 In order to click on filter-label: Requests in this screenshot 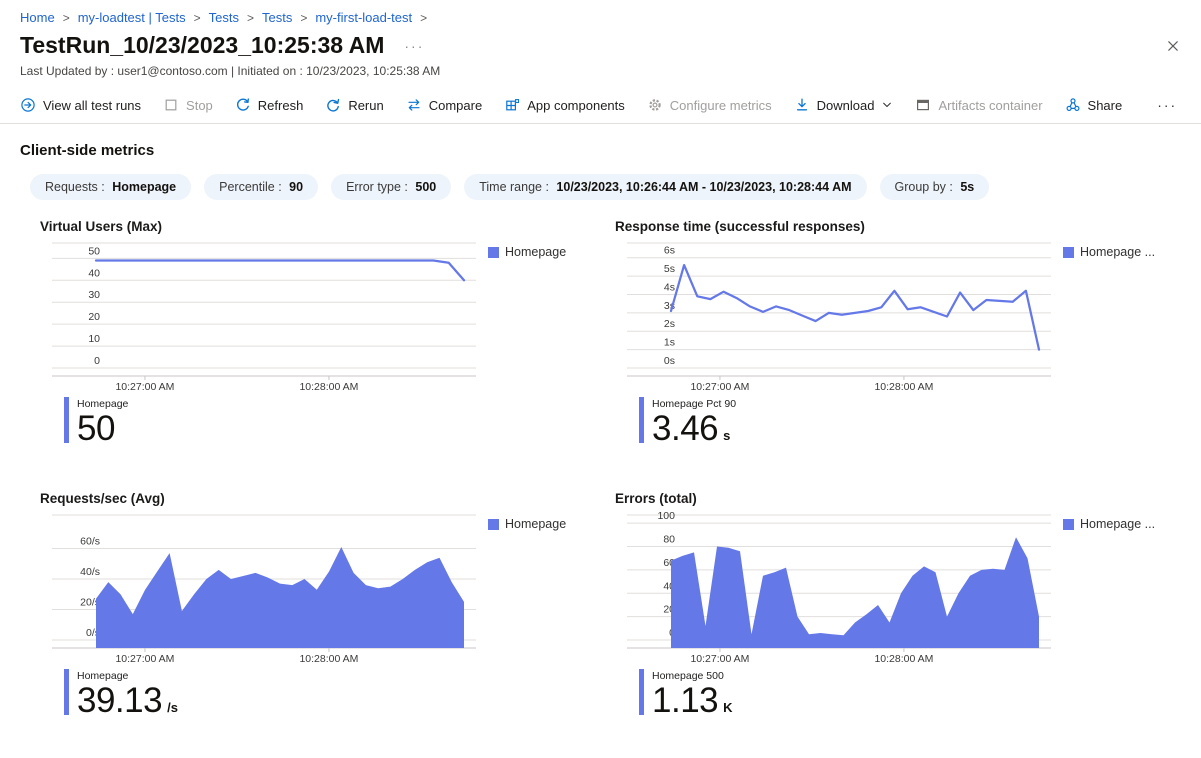, I will do `click(71, 187)`.